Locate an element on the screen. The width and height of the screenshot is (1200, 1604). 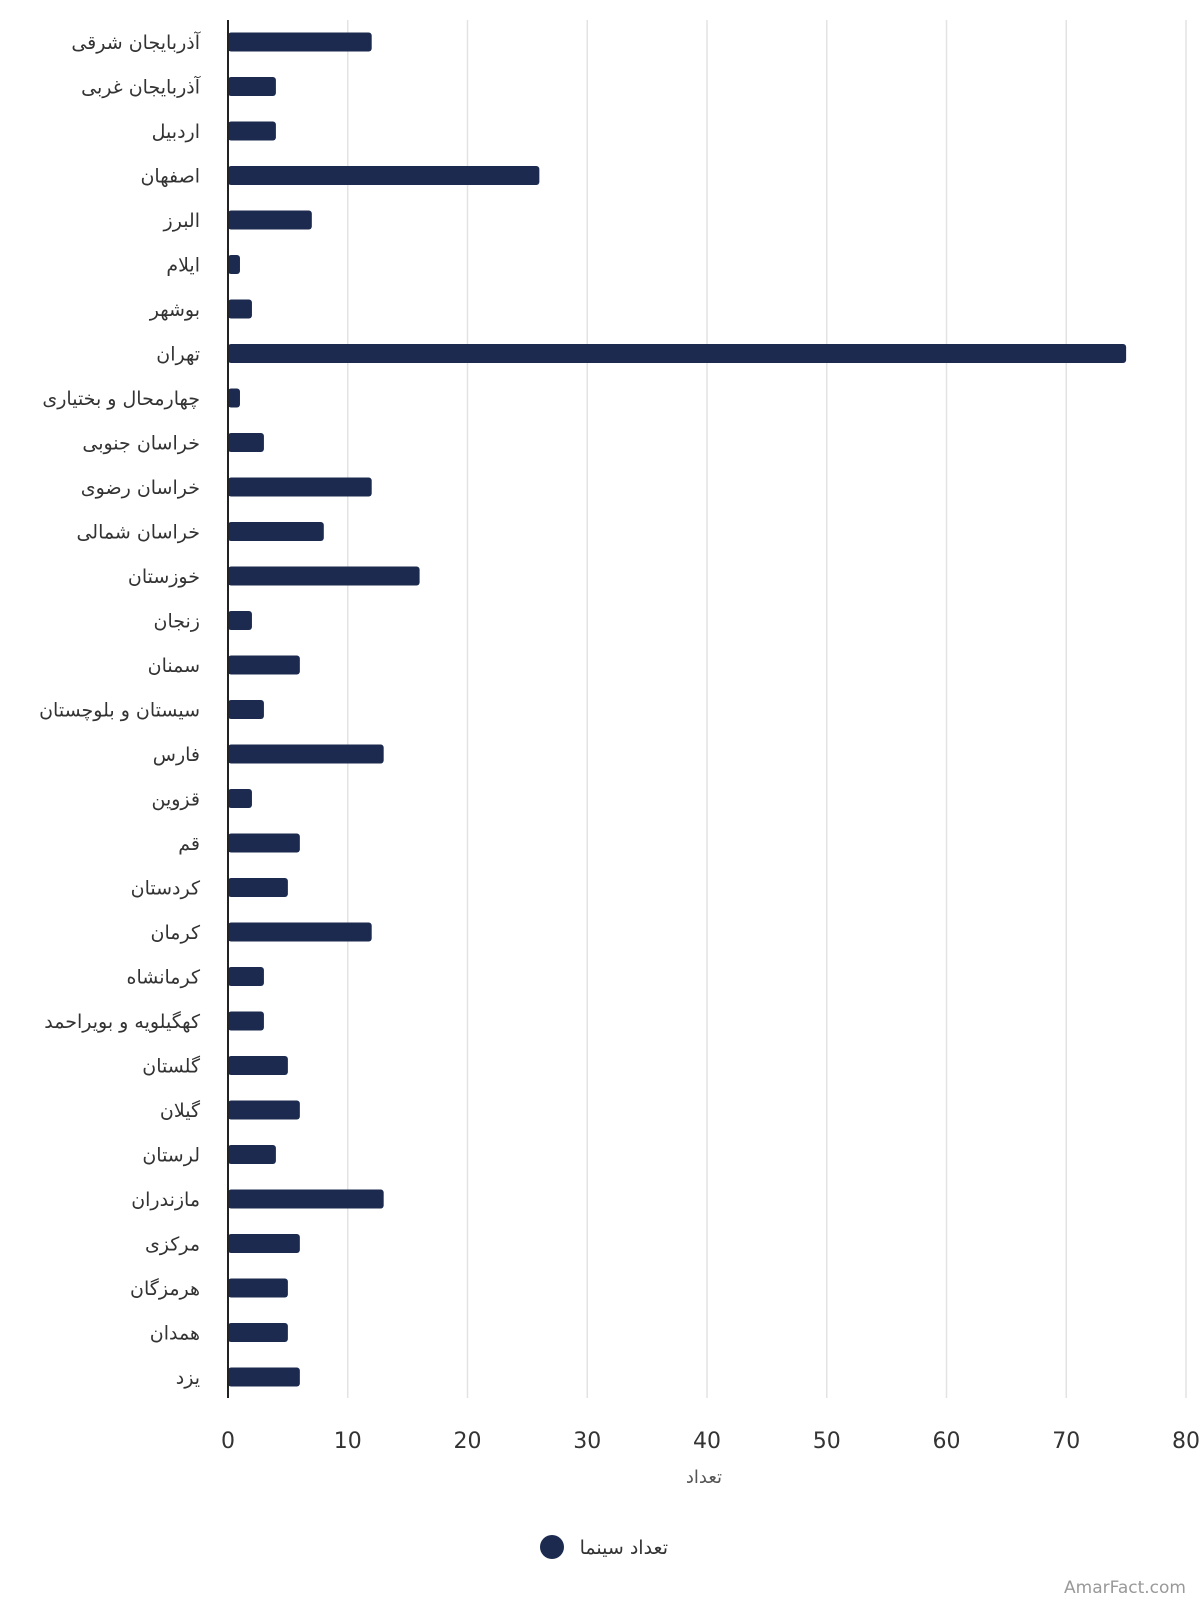
category-label-4: البرز is located at coordinates (181, 221).